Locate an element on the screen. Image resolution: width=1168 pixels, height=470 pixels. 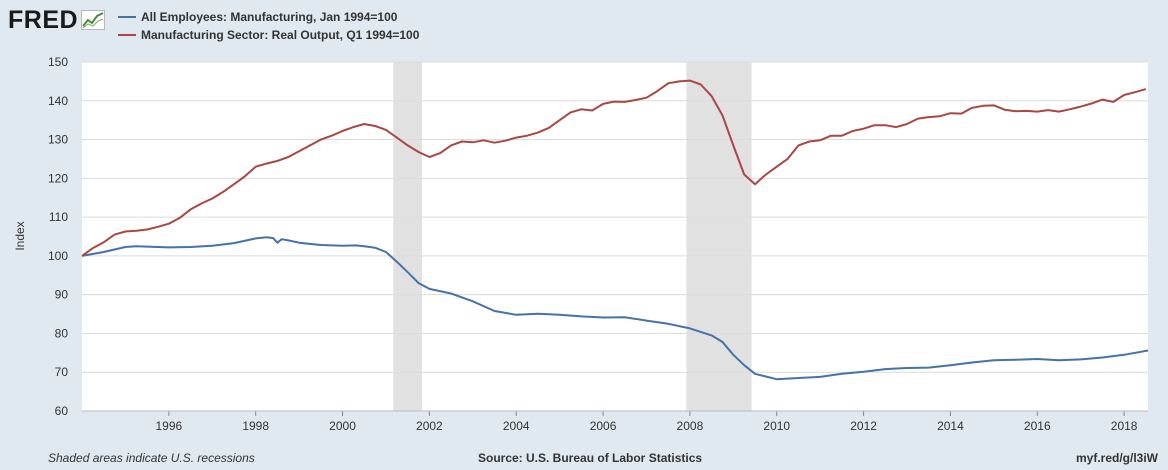
y-tick-label: 60 is located at coordinates (62, 411).